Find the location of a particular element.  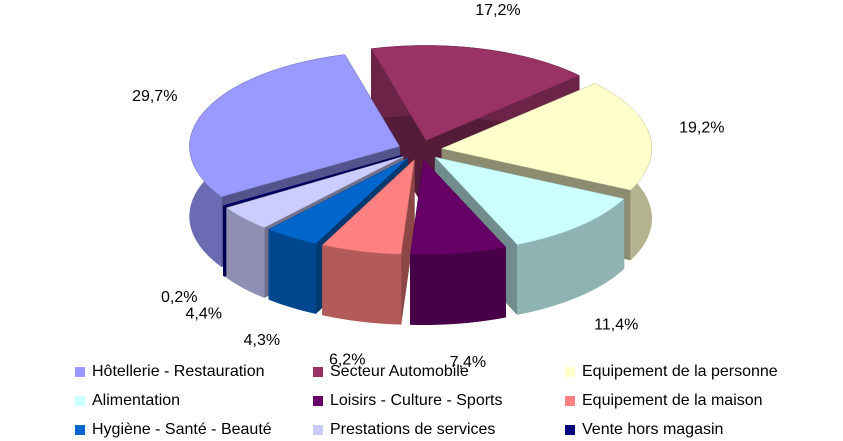

data-label: 0,2% is located at coordinates (179, 297).